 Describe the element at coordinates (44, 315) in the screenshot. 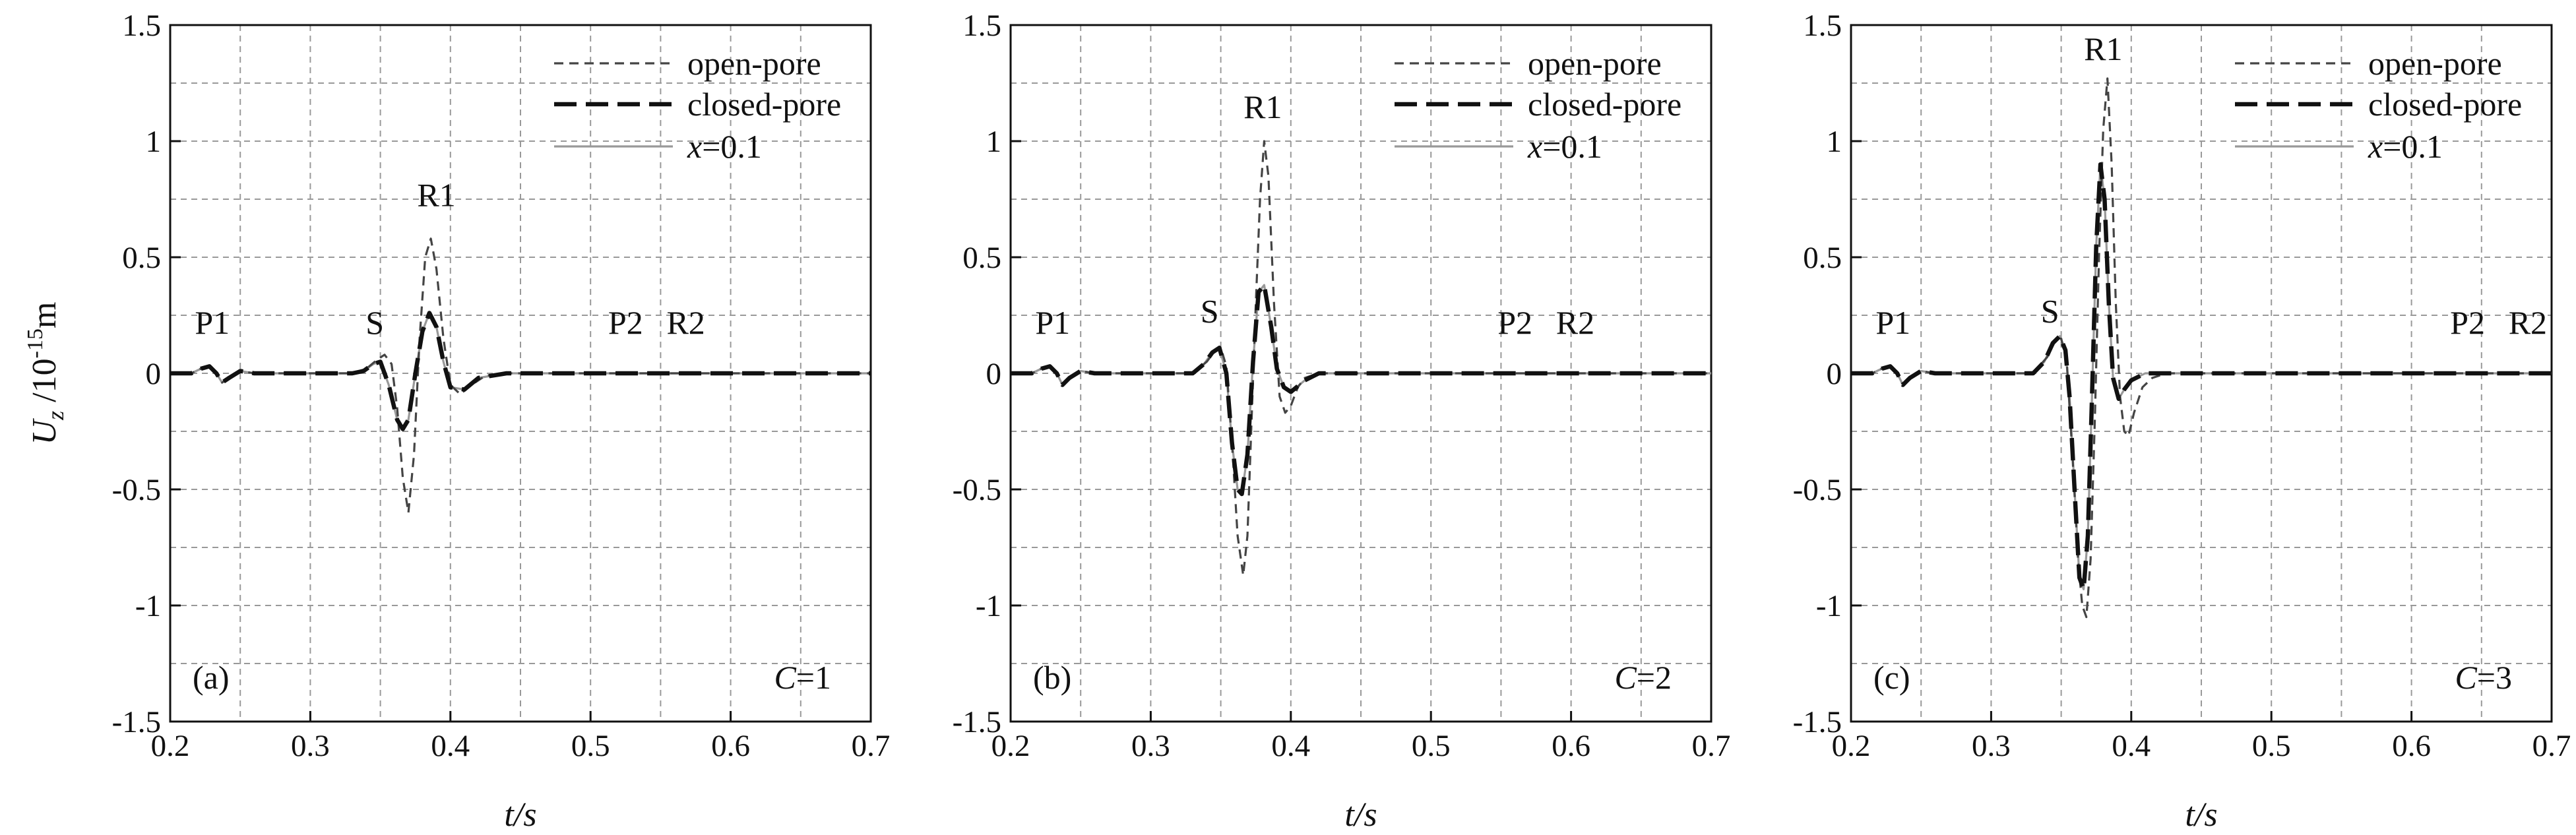

I see `y-axis-label-tail: m` at that location.